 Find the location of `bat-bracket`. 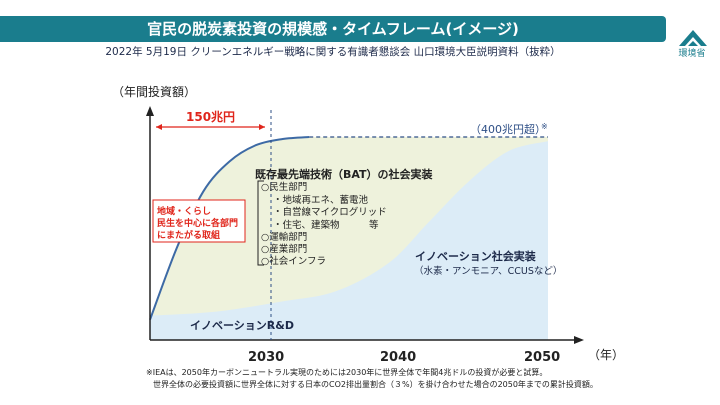

bat-bracket is located at coordinates (260, 223).